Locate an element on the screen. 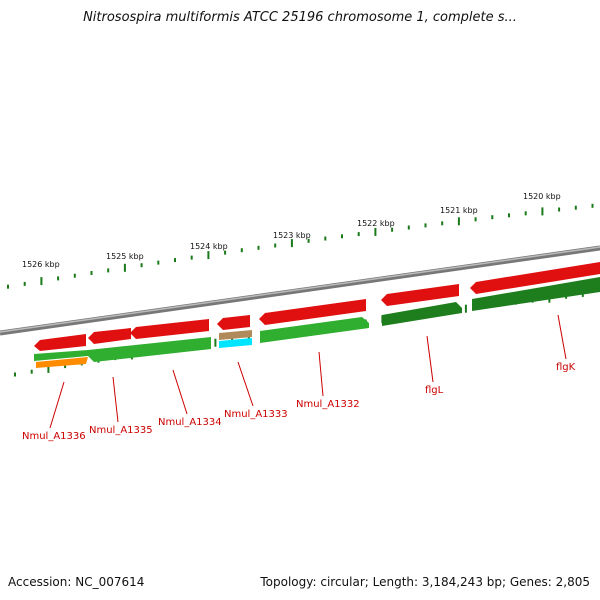 Image resolution: width=600 pixels, height=600 pixels. gene-nmul-a1335-reverse is located at coordinates (149, 349).